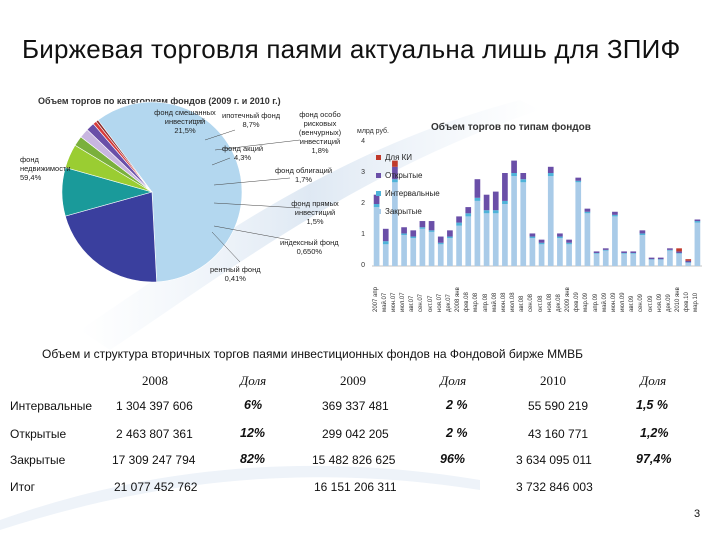  Describe the element at coordinates (304, 175) in the screenshot. I see `pie-label-bonds: фонд облигаций 1,7%` at that location.